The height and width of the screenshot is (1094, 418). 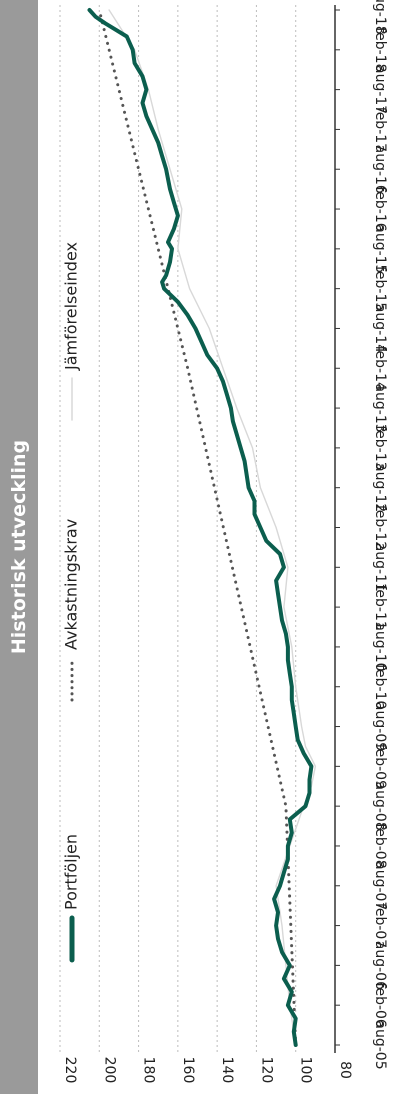 I want to click on chart-title-bar: Historisk utveckling, so click(x=19, y=547).